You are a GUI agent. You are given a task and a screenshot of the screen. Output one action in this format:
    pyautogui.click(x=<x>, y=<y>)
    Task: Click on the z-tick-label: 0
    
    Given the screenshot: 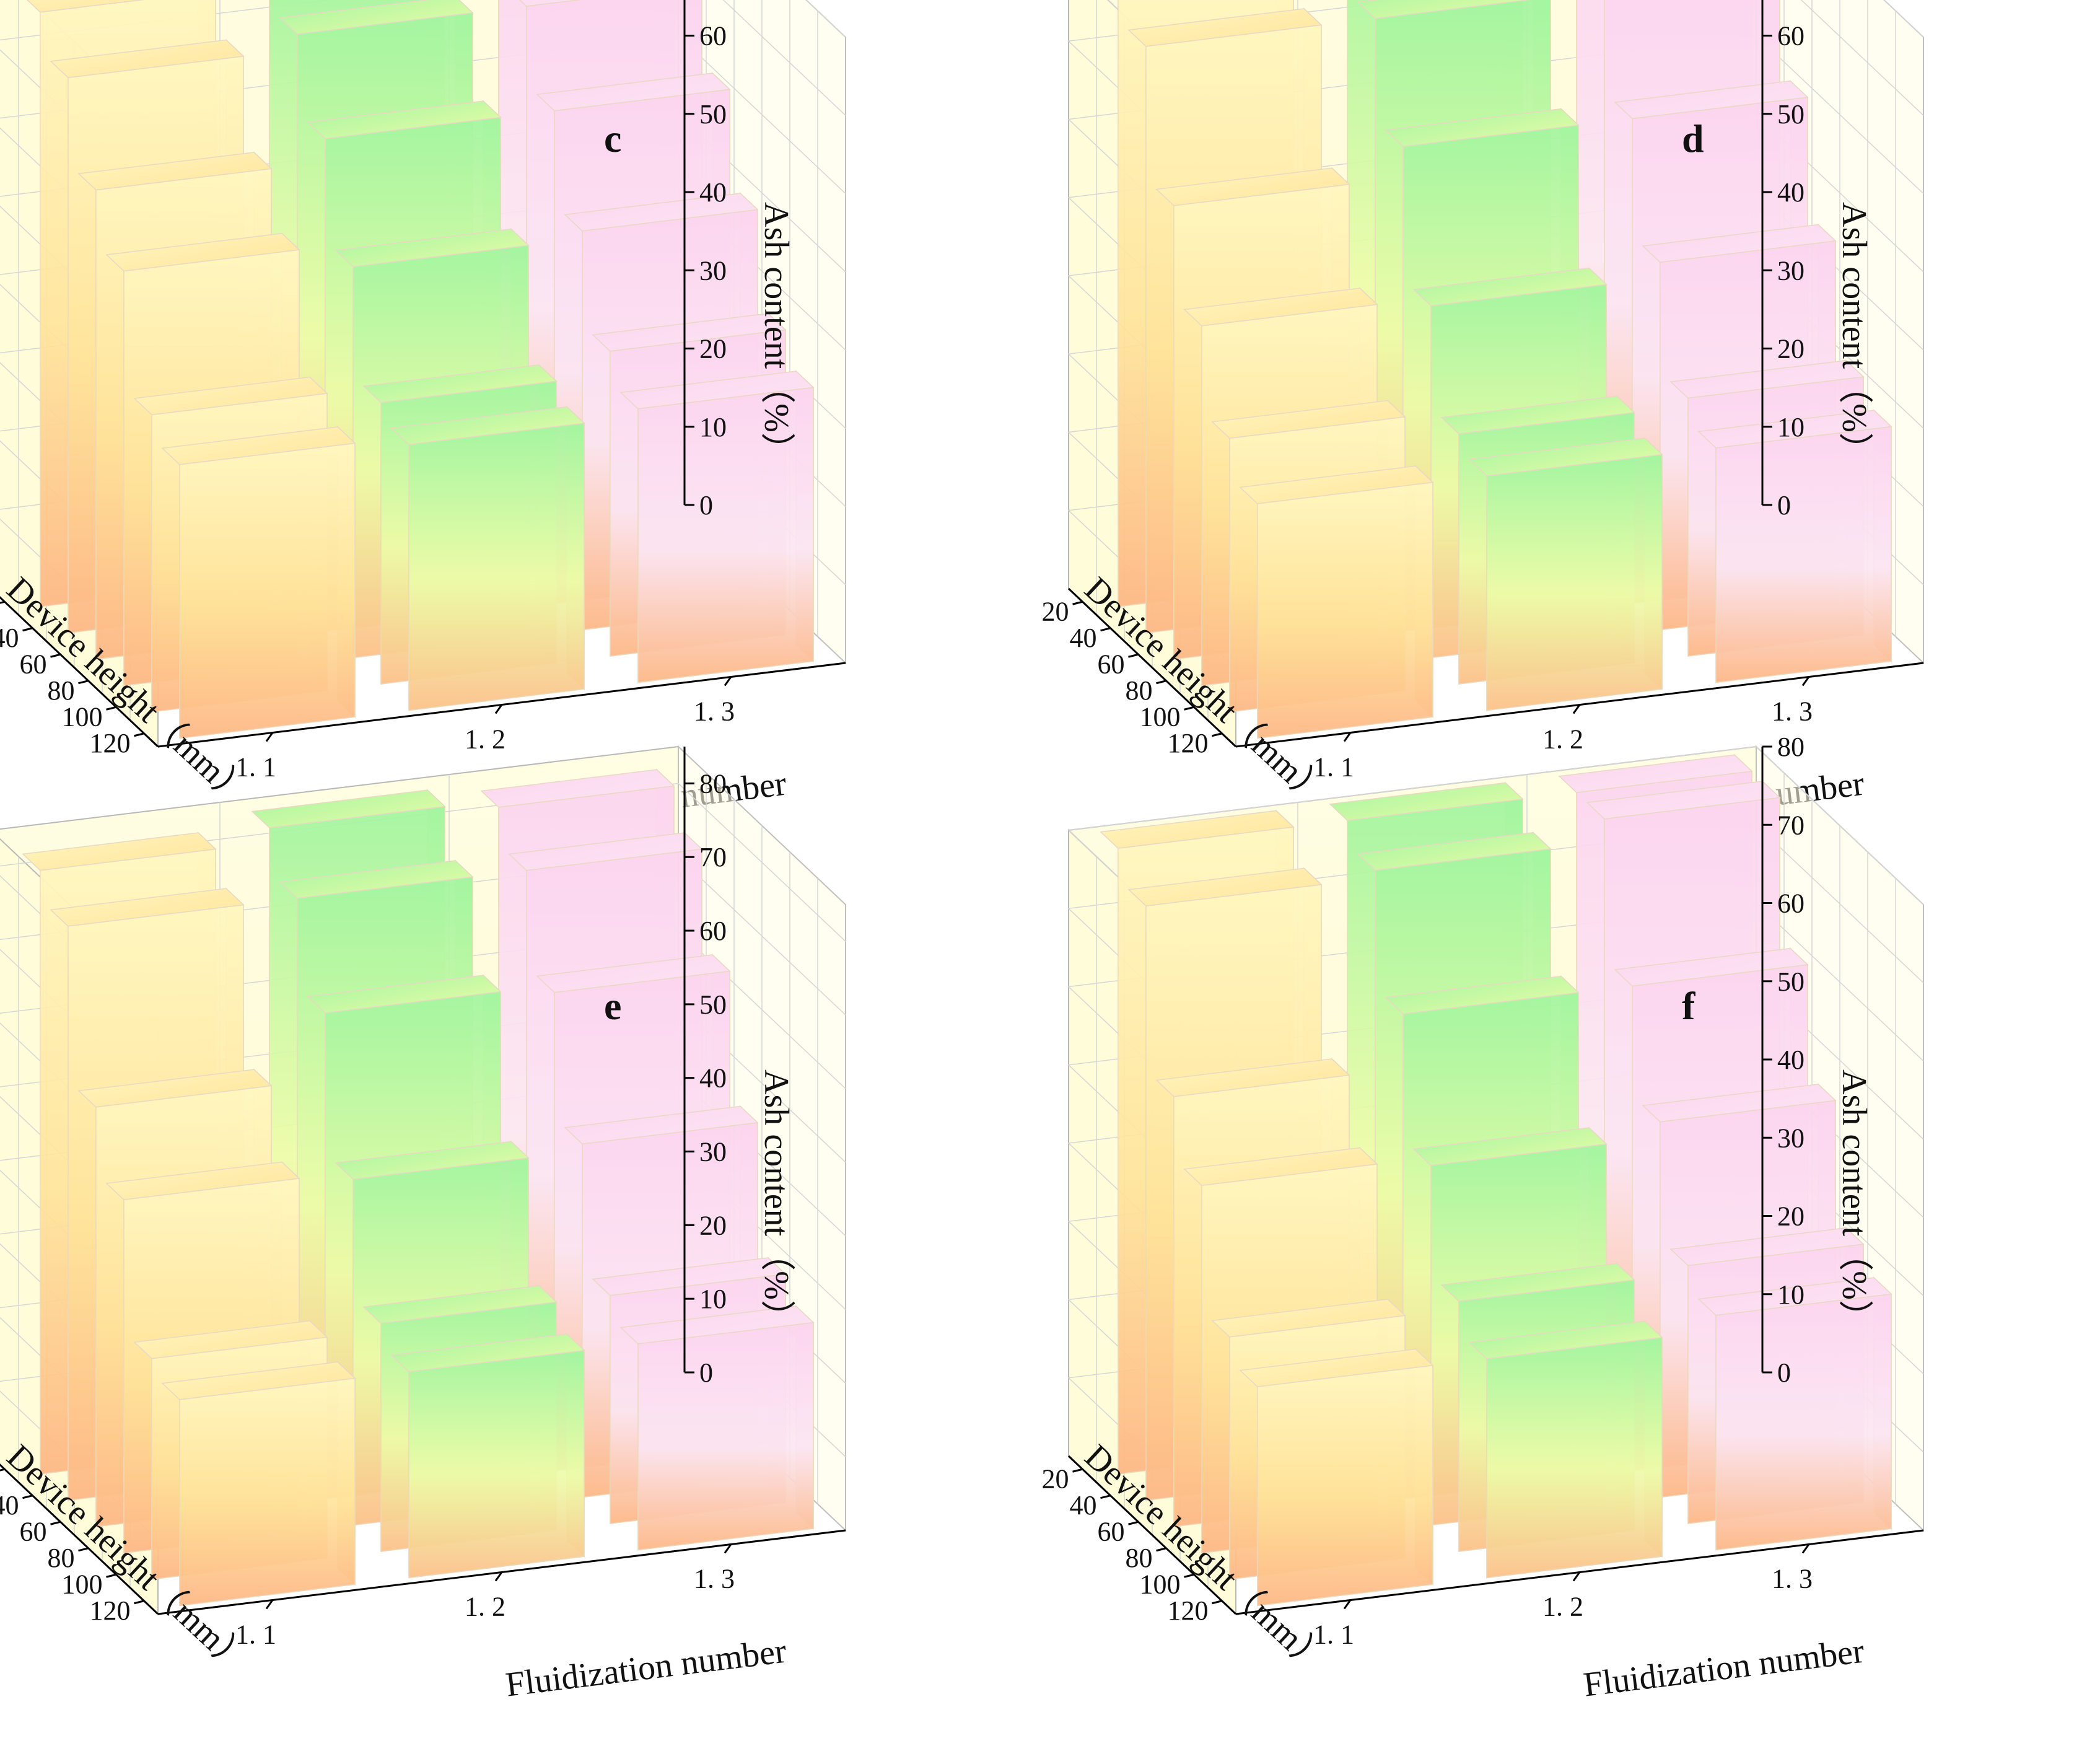 What is the action you would take?
    pyautogui.click(x=706, y=505)
    